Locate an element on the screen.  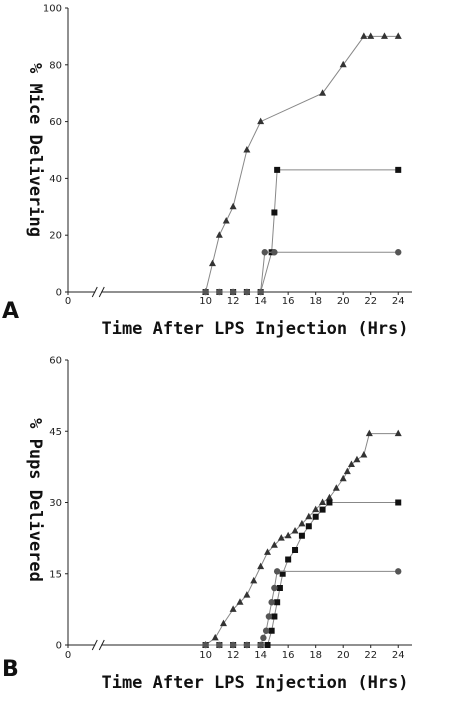
series-line-square is located at coordinates (302, 231).